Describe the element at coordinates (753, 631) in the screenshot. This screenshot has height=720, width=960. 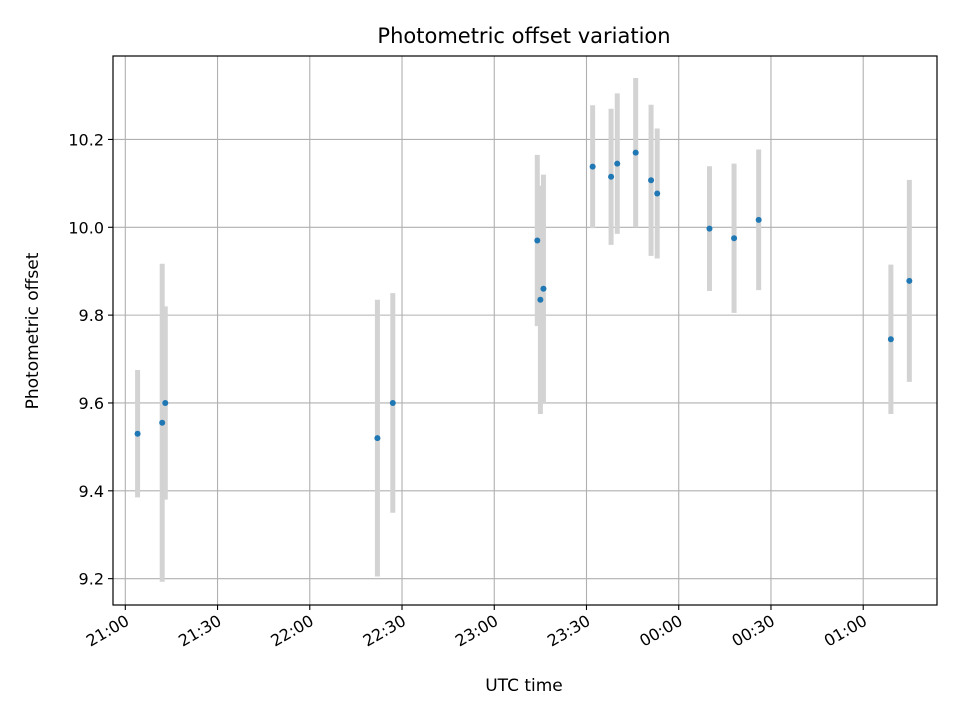
I see `x-tick-label: 00:30` at that location.